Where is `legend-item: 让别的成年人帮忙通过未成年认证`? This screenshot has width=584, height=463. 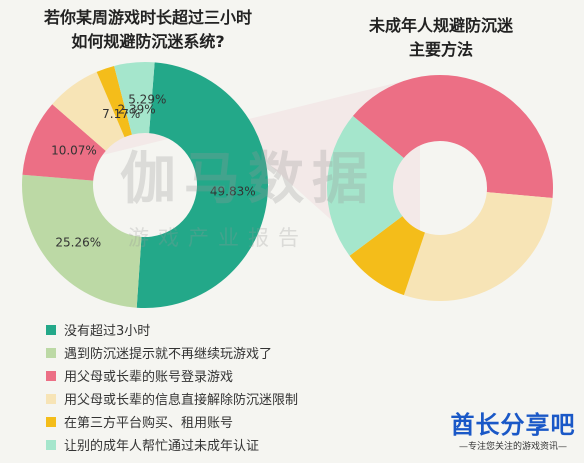 legend-item: 让别的成年人帮忙通过未成年认证 is located at coordinates (172, 444).